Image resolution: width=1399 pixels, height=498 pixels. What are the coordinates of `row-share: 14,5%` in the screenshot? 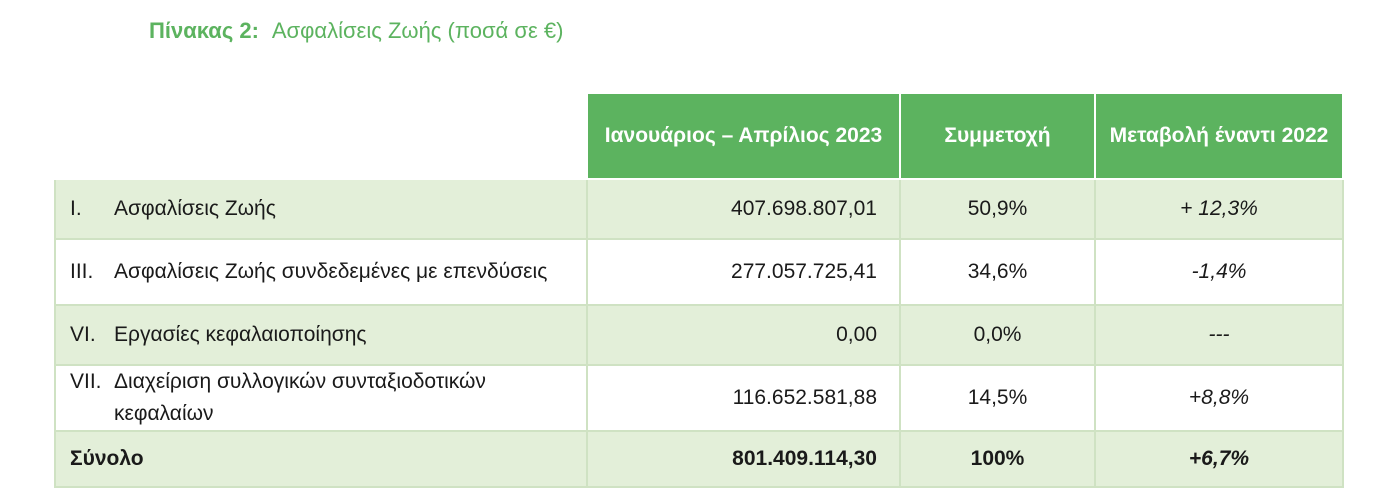 It's located at (997, 398).